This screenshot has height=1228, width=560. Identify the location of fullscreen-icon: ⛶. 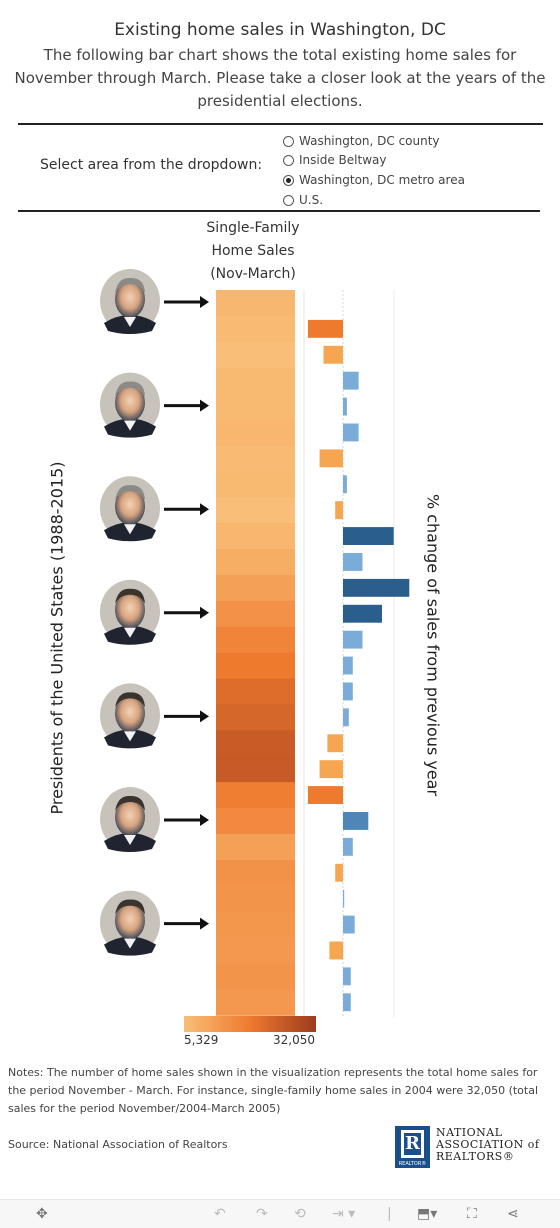
(472, 1214).